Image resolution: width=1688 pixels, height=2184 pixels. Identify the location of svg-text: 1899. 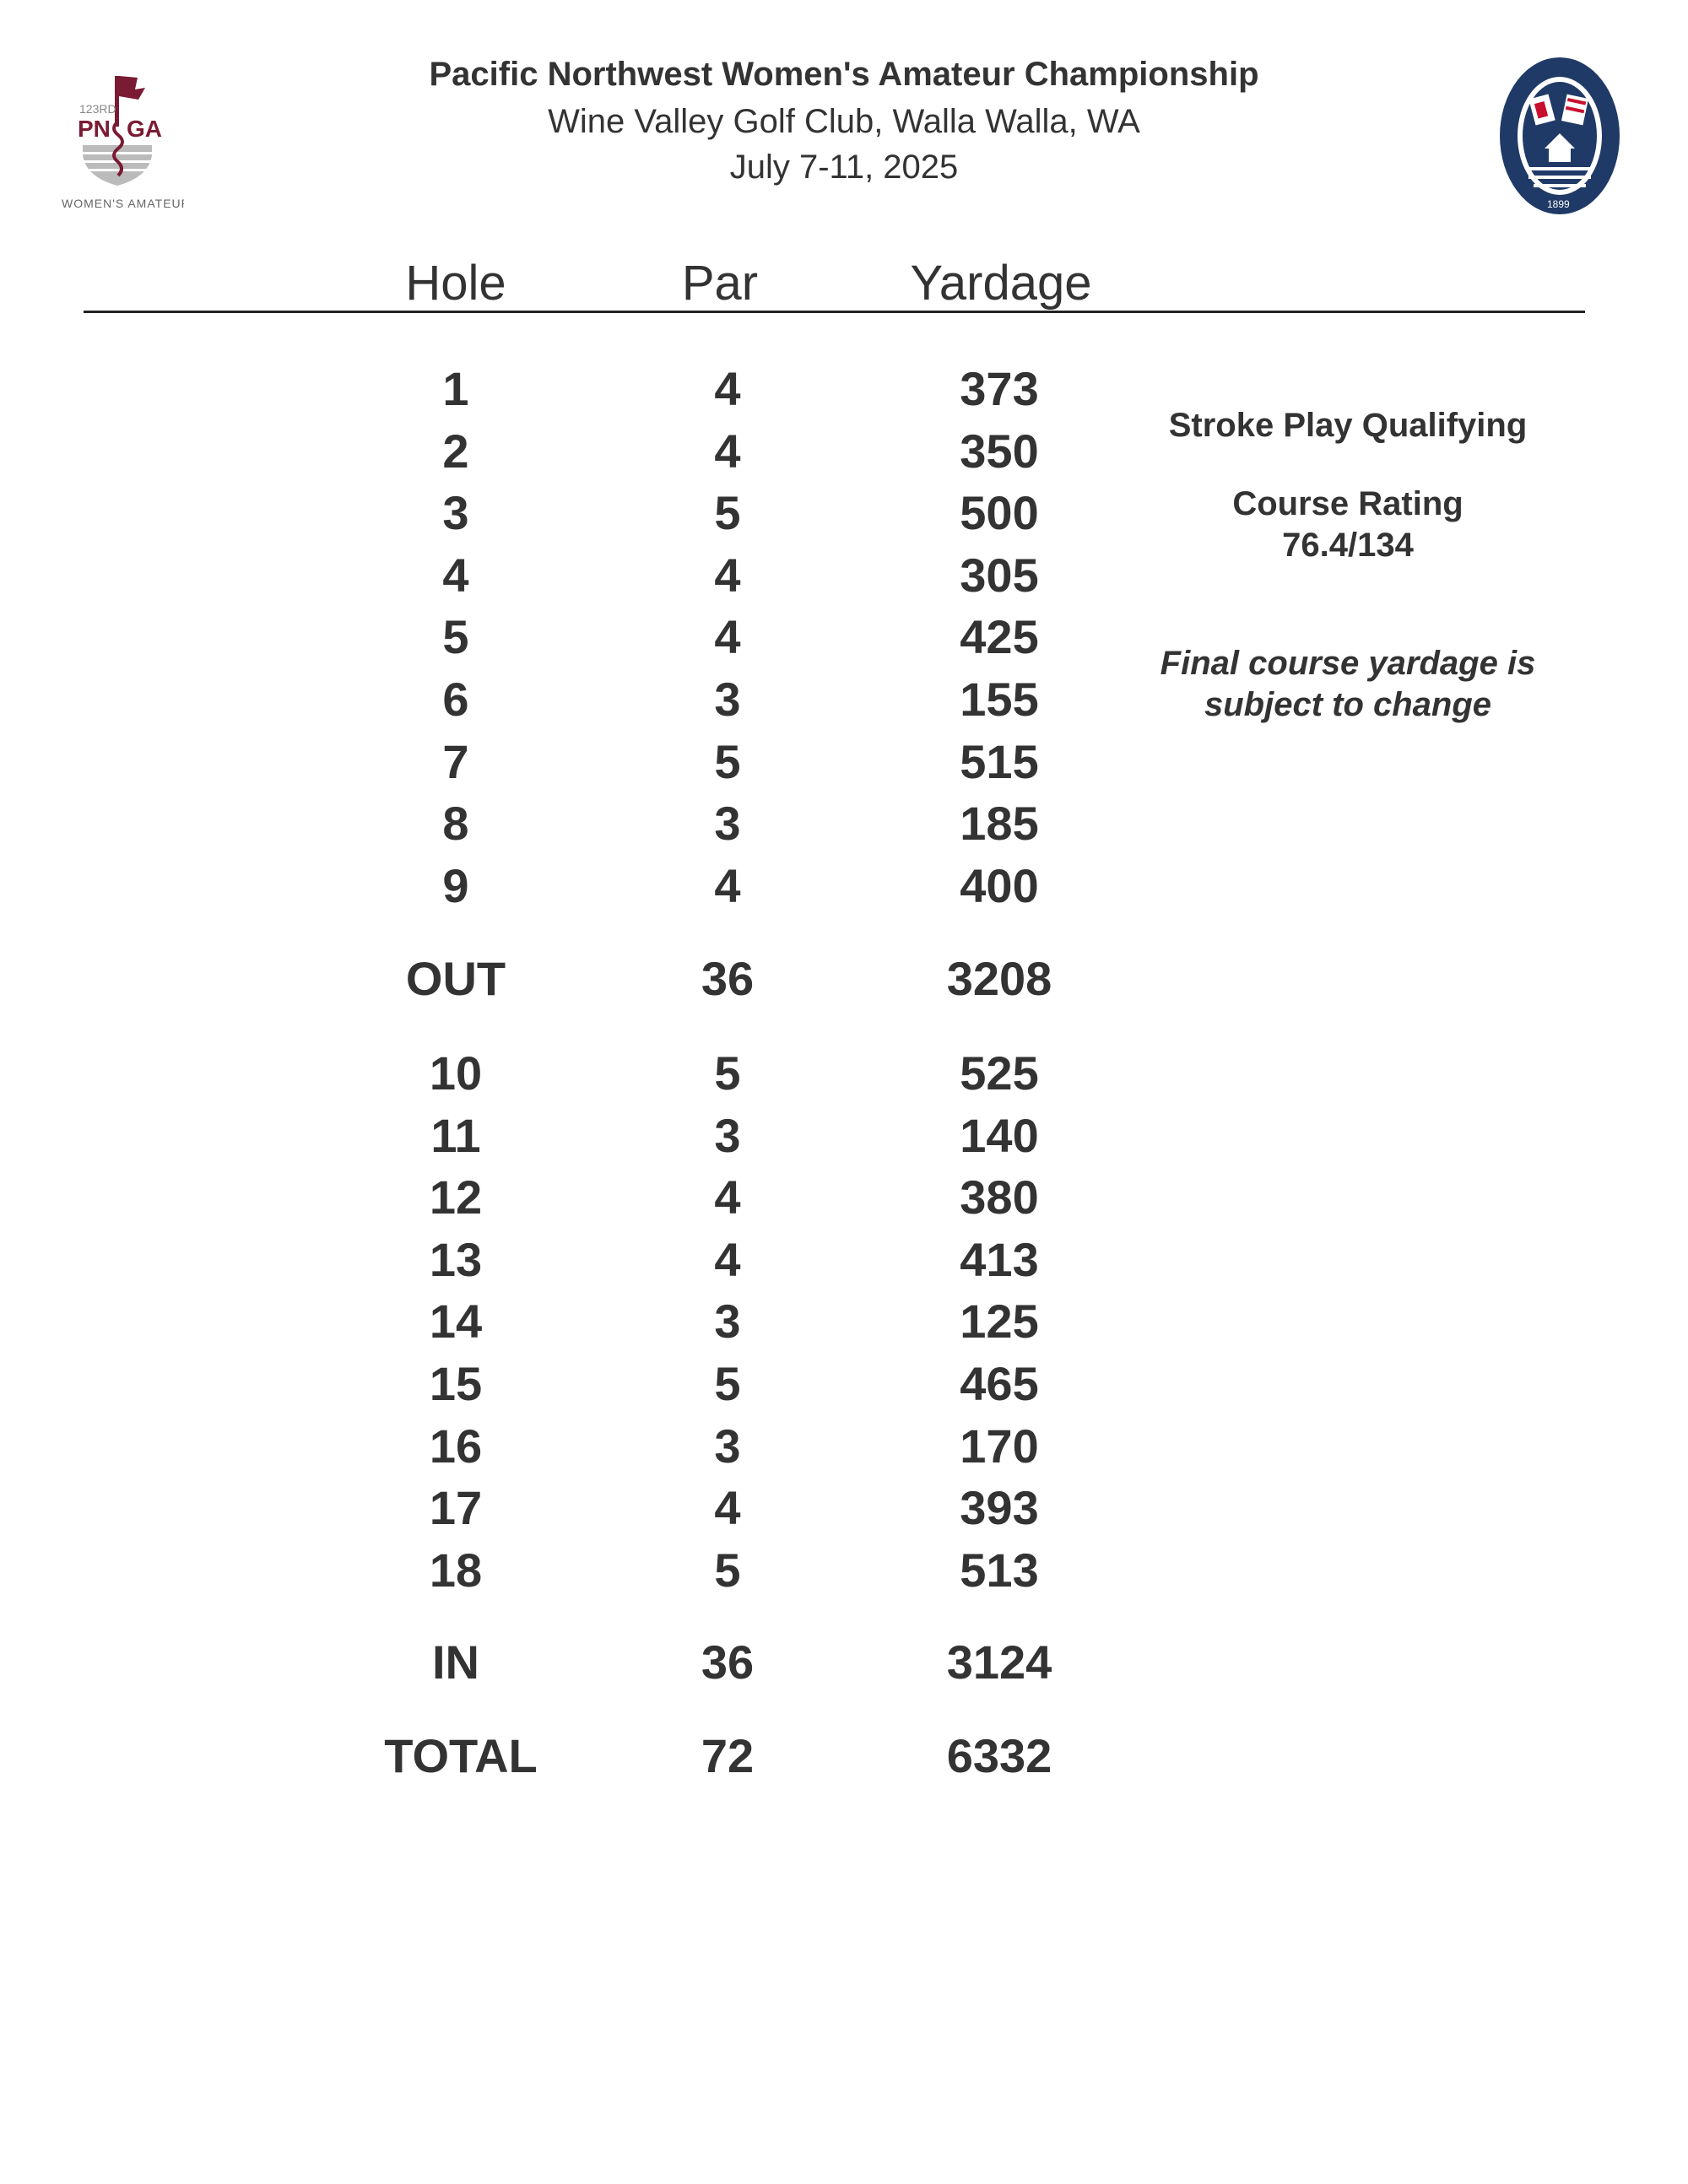
(1558, 204).